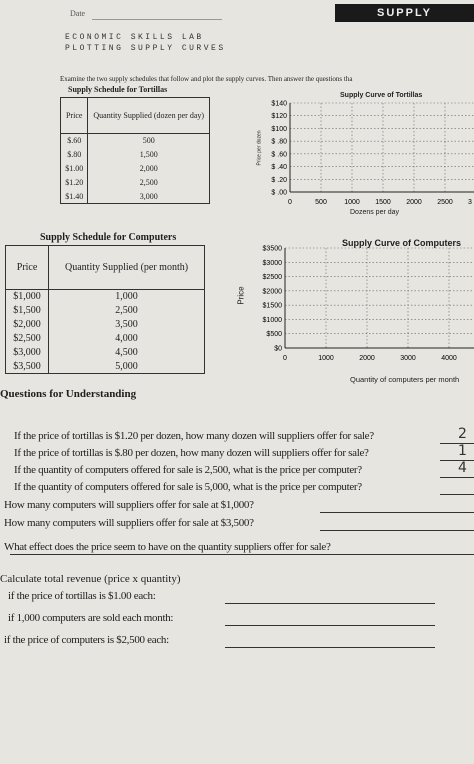  I want to click on subtitle: PLOTTING SUPPLY CURVES, so click(145, 48).